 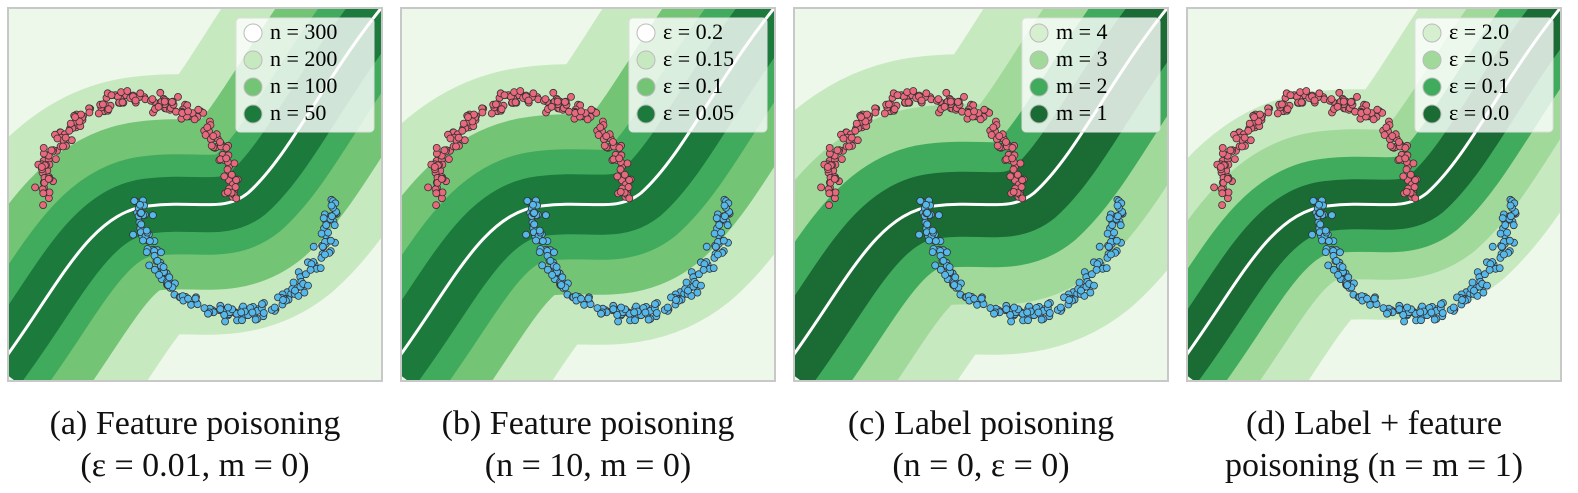 I want to click on legend-label: ε = 0.2, so click(x=693, y=31).